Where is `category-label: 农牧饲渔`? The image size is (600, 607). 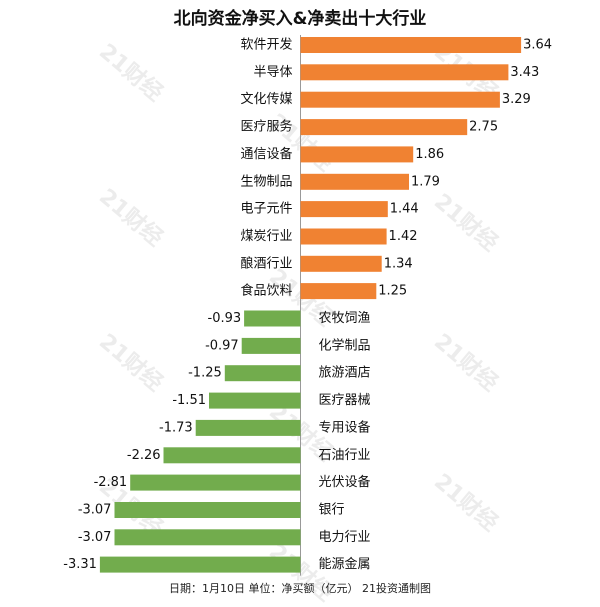
category-label: 农牧饲渔 is located at coordinates (345, 318).